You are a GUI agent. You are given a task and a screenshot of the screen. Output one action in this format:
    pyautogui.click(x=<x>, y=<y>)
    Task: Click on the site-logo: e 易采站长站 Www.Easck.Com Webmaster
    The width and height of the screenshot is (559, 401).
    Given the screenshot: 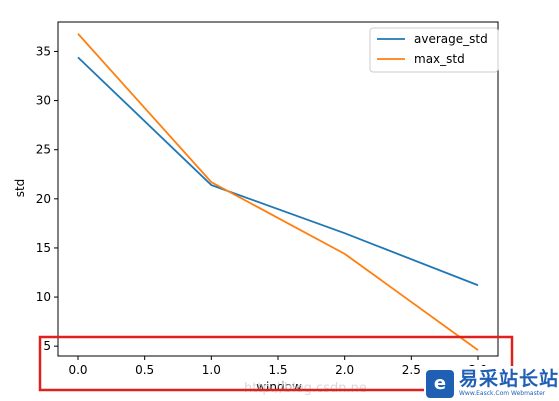 What is the action you would take?
    pyautogui.click(x=491, y=383)
    